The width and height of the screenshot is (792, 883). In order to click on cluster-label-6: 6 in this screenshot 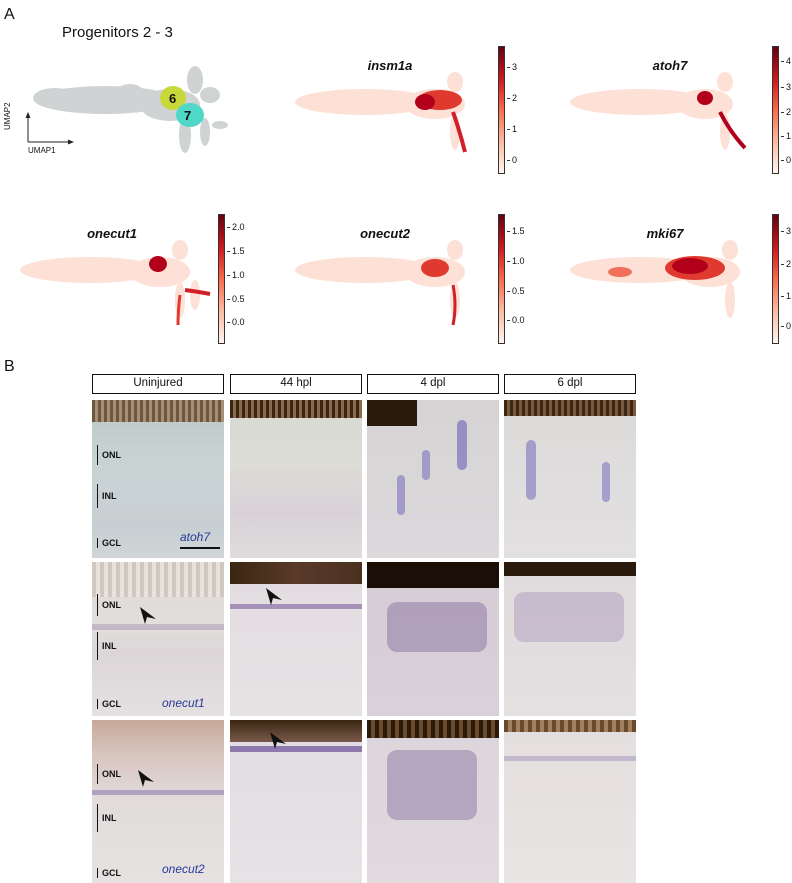, I will do `click(172, 98)`.